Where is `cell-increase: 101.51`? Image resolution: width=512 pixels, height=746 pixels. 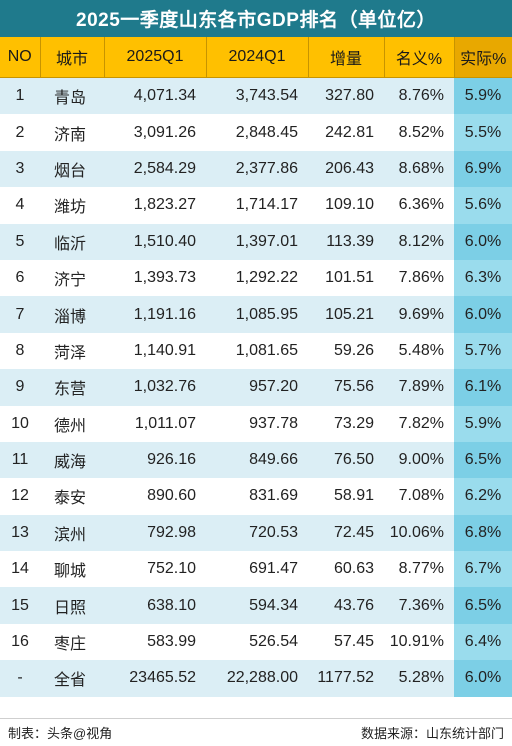
cell-increase: 101.51 is located at coordinates (346, 278).